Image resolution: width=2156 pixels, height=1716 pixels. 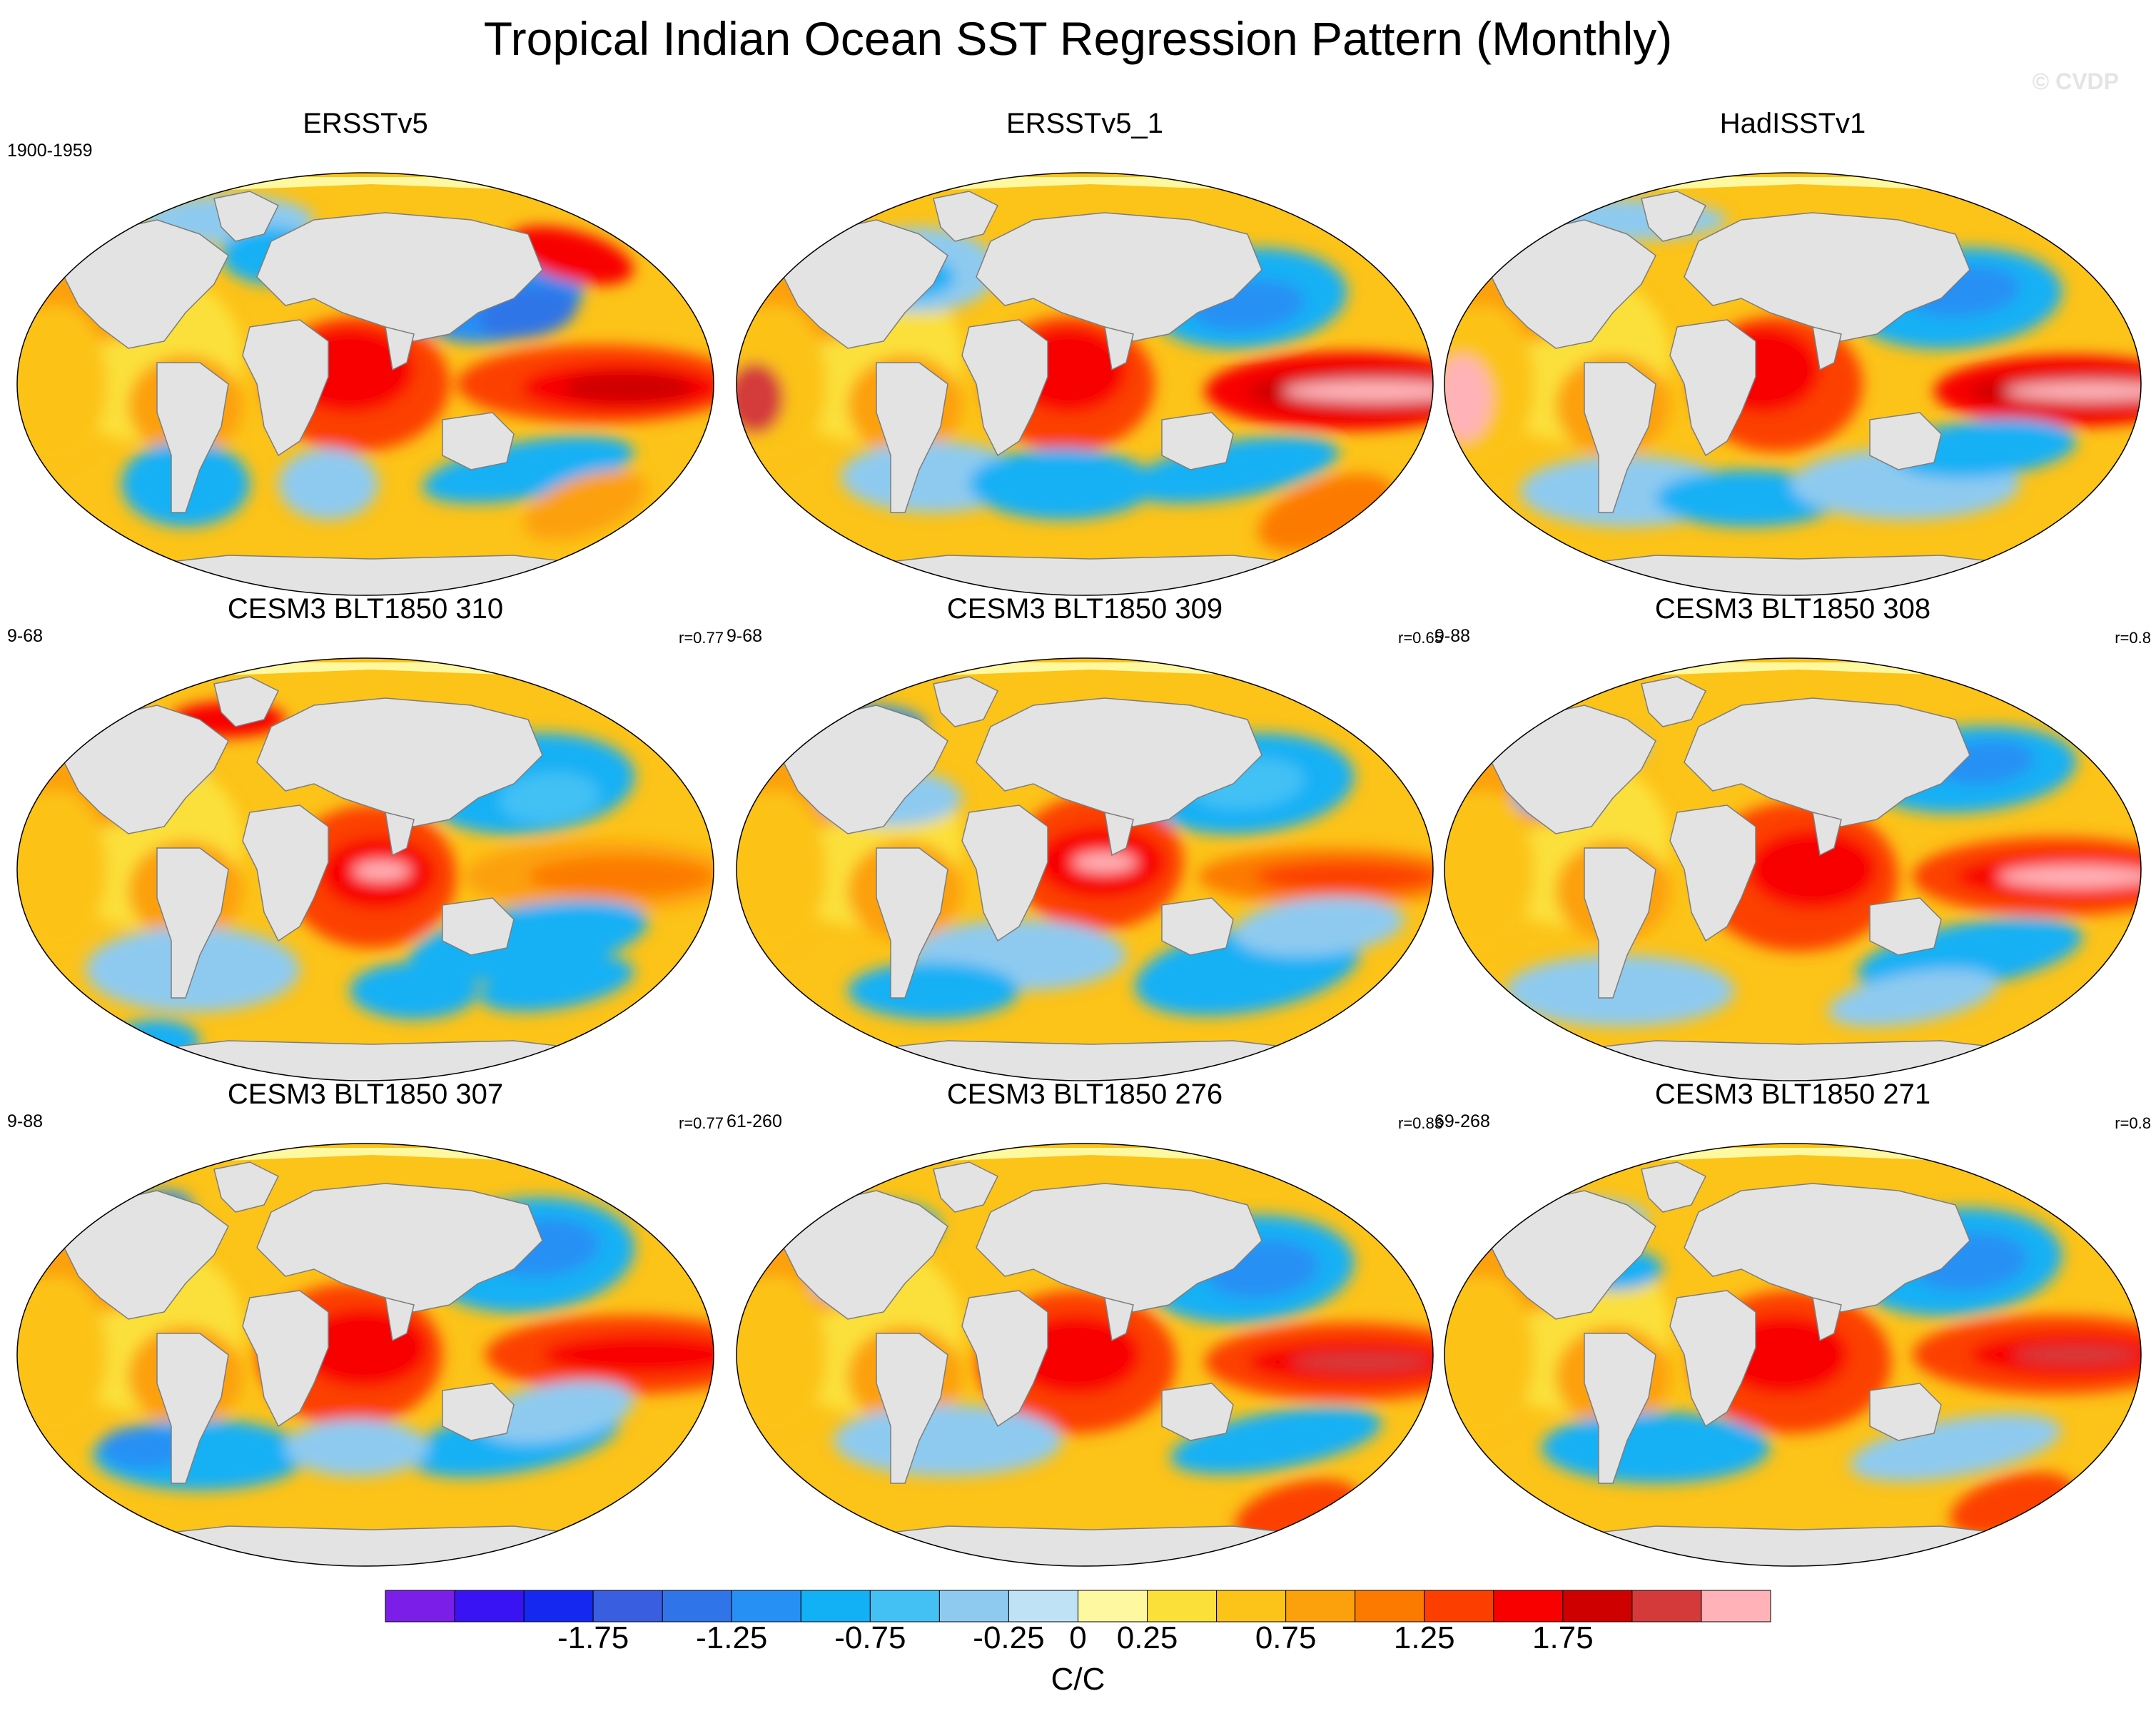 I want to click on panel-title: CESM3 BLT1850 308, so click(x=1792, y=609).